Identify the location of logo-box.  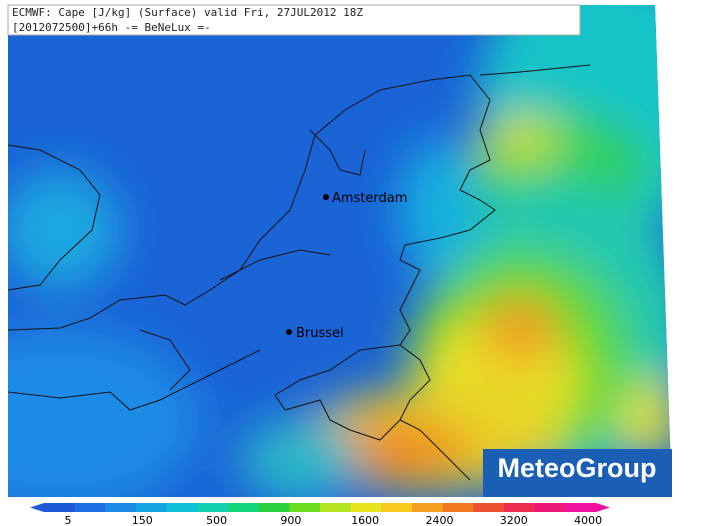
(577, 473).